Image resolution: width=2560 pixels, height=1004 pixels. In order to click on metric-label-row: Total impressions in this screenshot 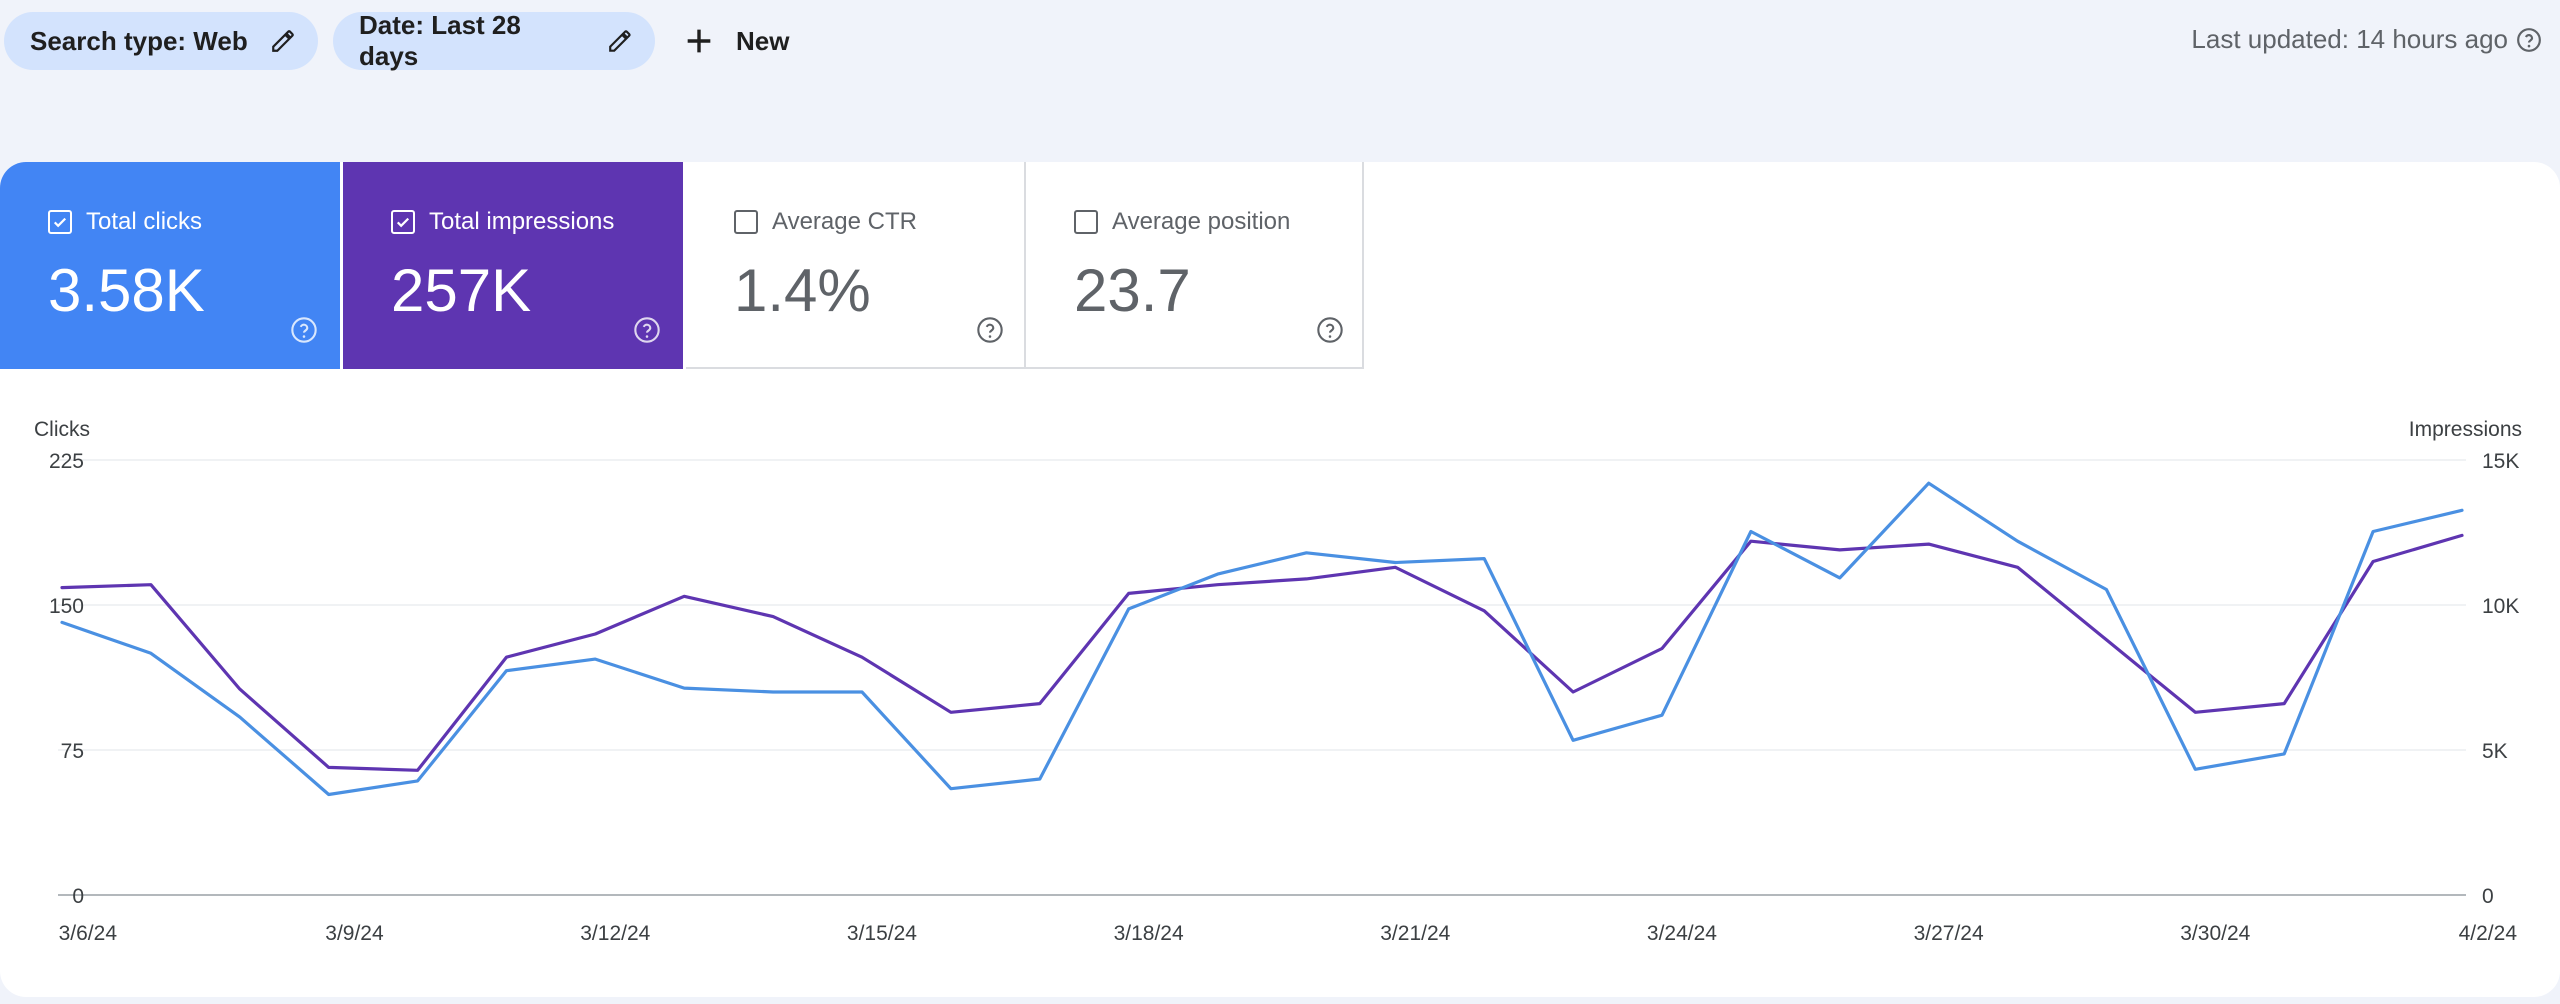, I will do `click(502, 222)`.